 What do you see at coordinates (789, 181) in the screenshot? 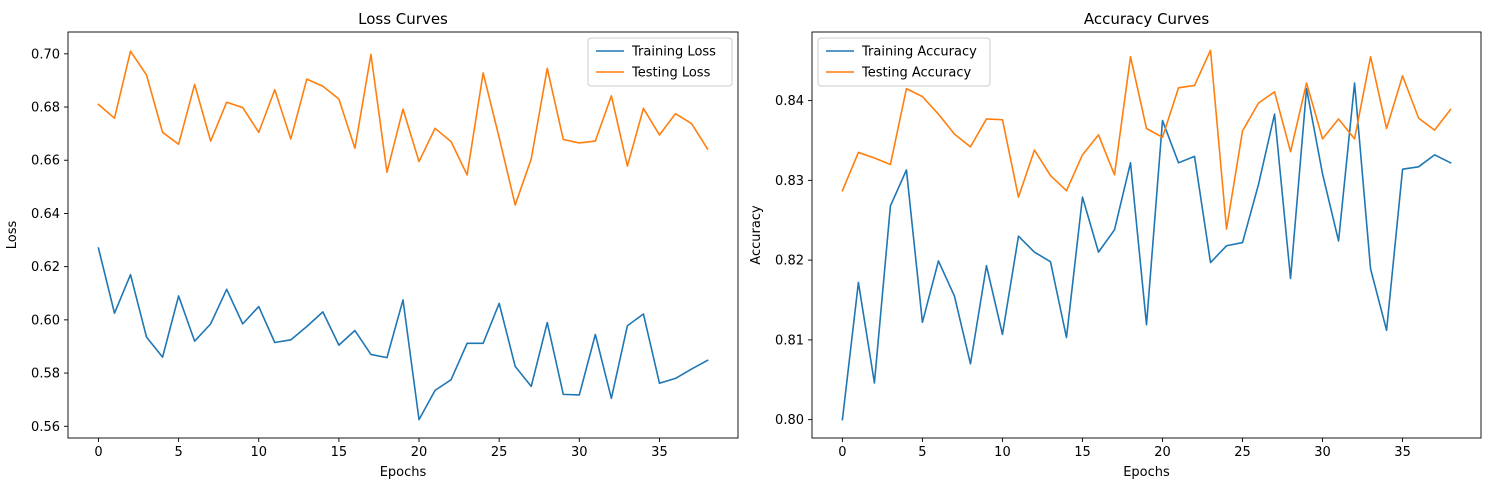
I see `y-tick-label: 0.83` at bounding box center [789, 181].